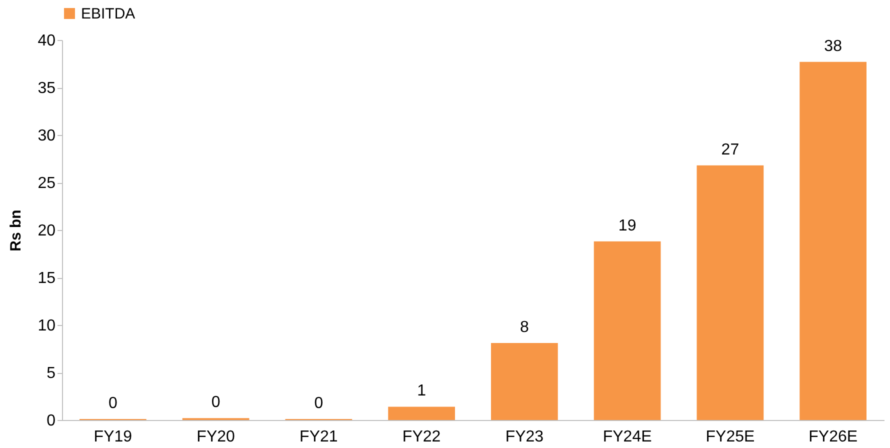 The image size is (890, 448). I want to click on y-tick-label: 10, so click(47, 326).